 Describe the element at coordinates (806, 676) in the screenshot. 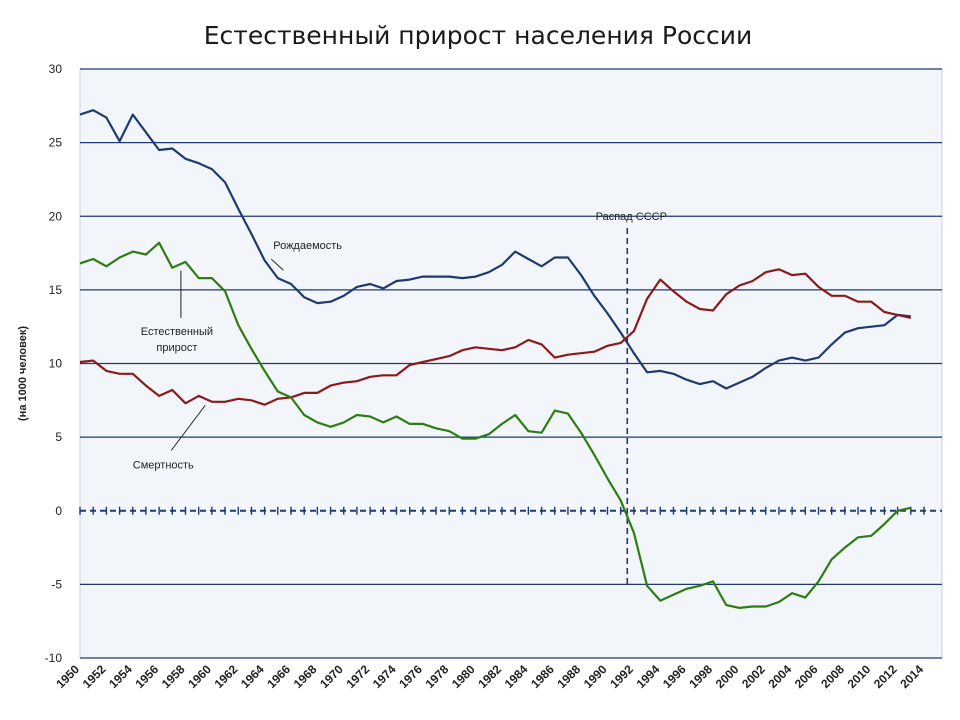

I see `x-tick-label: 2006` at that location.